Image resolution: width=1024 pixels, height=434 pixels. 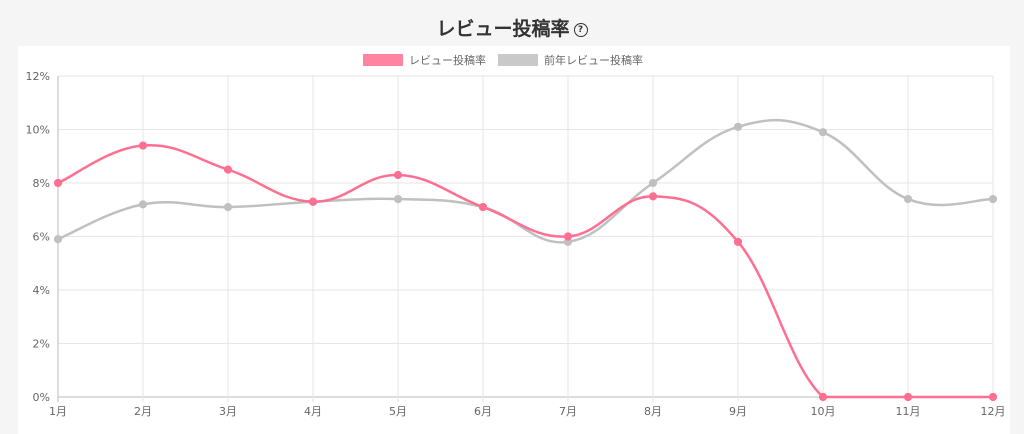 I want to click on y-tick-label: 10%, so click(x=38, y=130).